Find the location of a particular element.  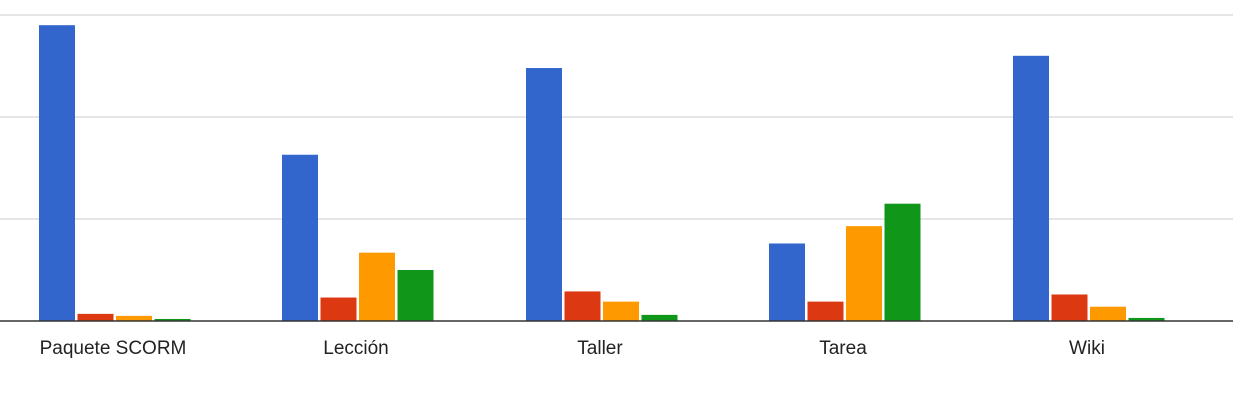

x-tick-label: Lección is located at coordinates (356, 348).